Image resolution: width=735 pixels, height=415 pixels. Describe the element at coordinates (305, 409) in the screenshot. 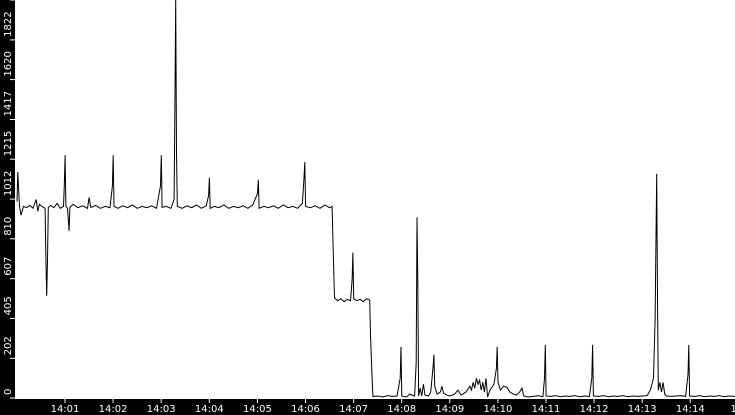

I see `x-tick-label: 14:06` at that location.